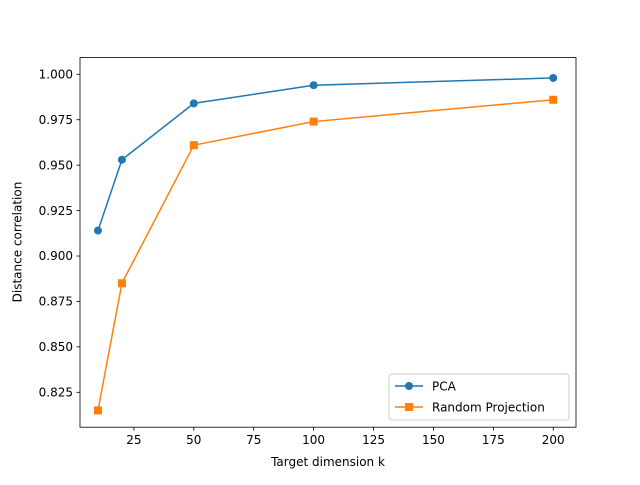 This screenshot has height=485, width=640. Describe the element at coordinates (488, 407) in the screenshot. I see `legend-label-1: Random Projection` at that location.